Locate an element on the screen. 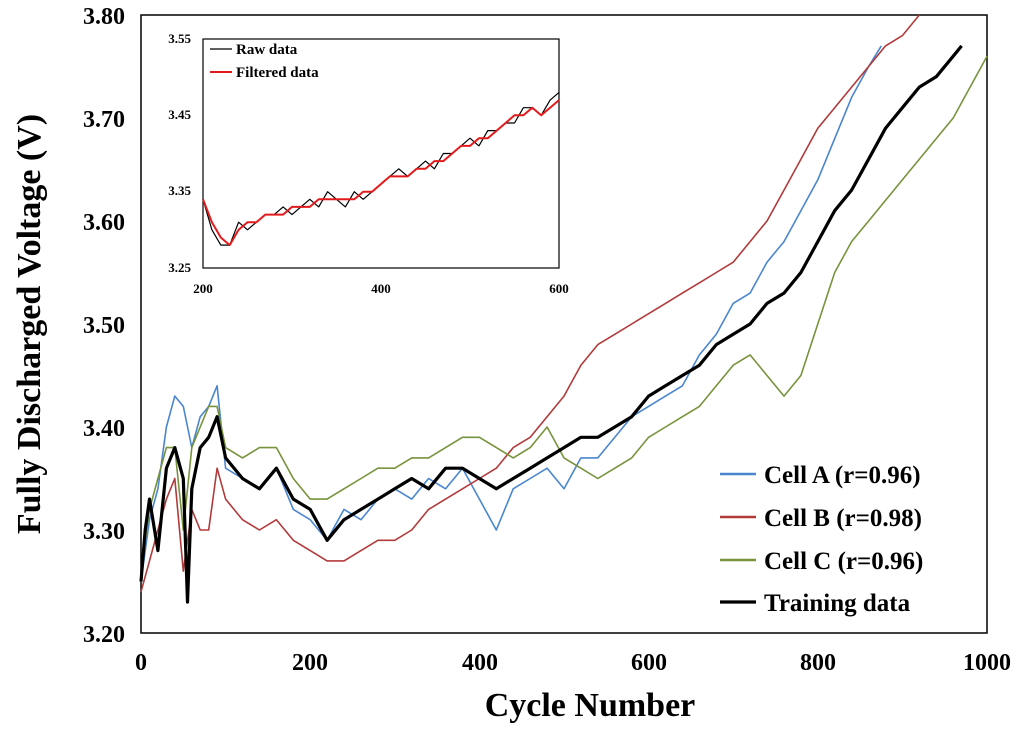 The width and height of the screenshot is (1024, 729). y-tick-label: 3.40 is located at coordinates (104, 429).